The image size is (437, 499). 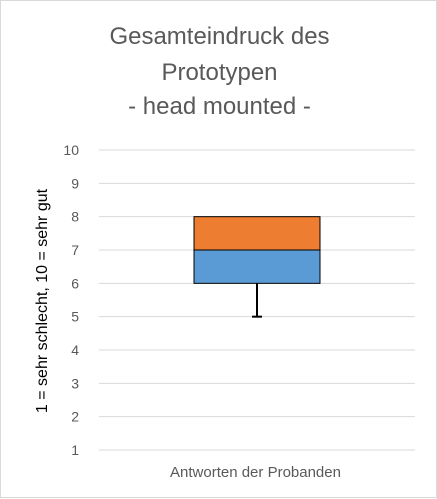 What do you see at coordinates (75, 250) in the screenshot?
I see `y-tick-label: 7` at bounding box center [75, 250].